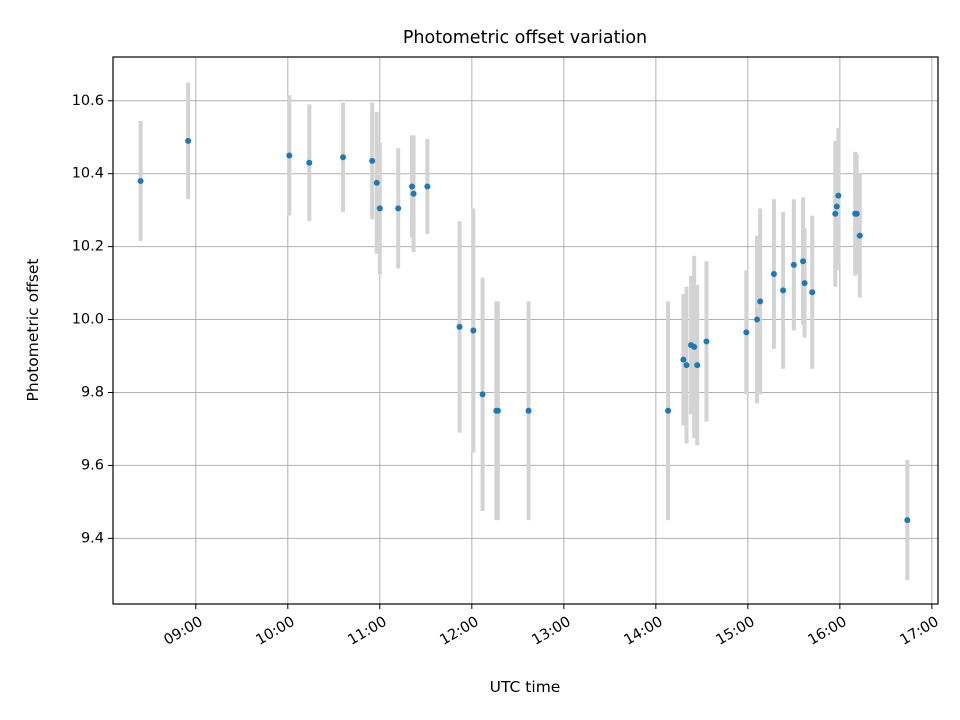 The width and height of the screenshot is (960, 720). Describe the element at coordinates (88, 174) in the screenshot. I see `y-tick-label: 10.4` at that location.